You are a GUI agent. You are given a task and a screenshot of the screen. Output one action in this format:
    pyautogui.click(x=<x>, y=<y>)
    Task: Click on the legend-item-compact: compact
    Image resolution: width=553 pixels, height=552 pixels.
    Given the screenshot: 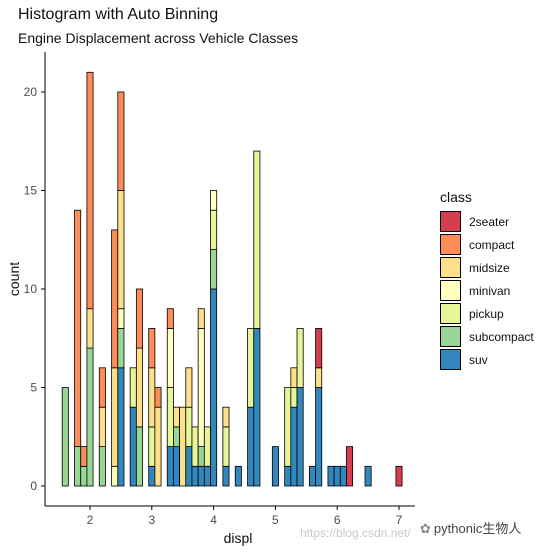 What is the action you would take?
    pyautogui.click(x=487, y=244)
    